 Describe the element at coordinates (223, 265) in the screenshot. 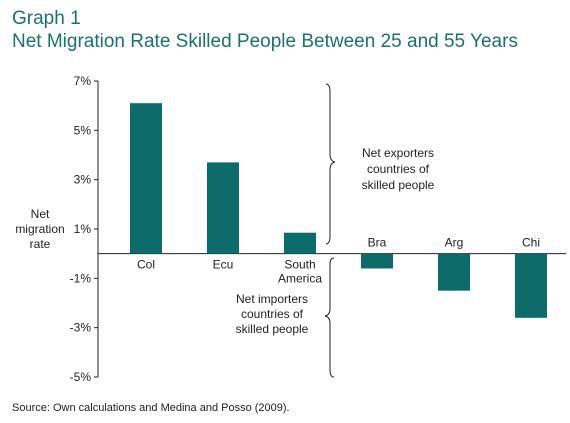

I see `category-label: Ecu` at that location.